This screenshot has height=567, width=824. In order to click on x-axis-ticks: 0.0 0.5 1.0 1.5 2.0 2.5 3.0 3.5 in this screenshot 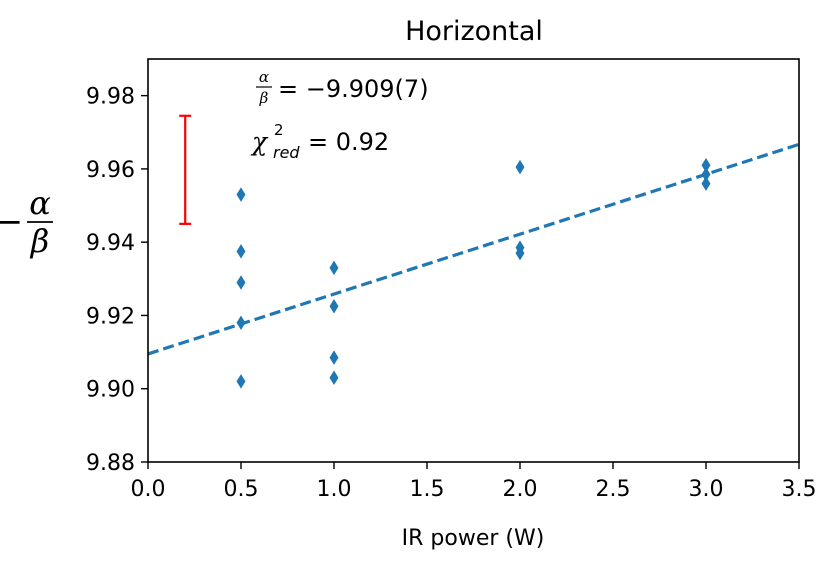, I will do `click(474, 482)`.